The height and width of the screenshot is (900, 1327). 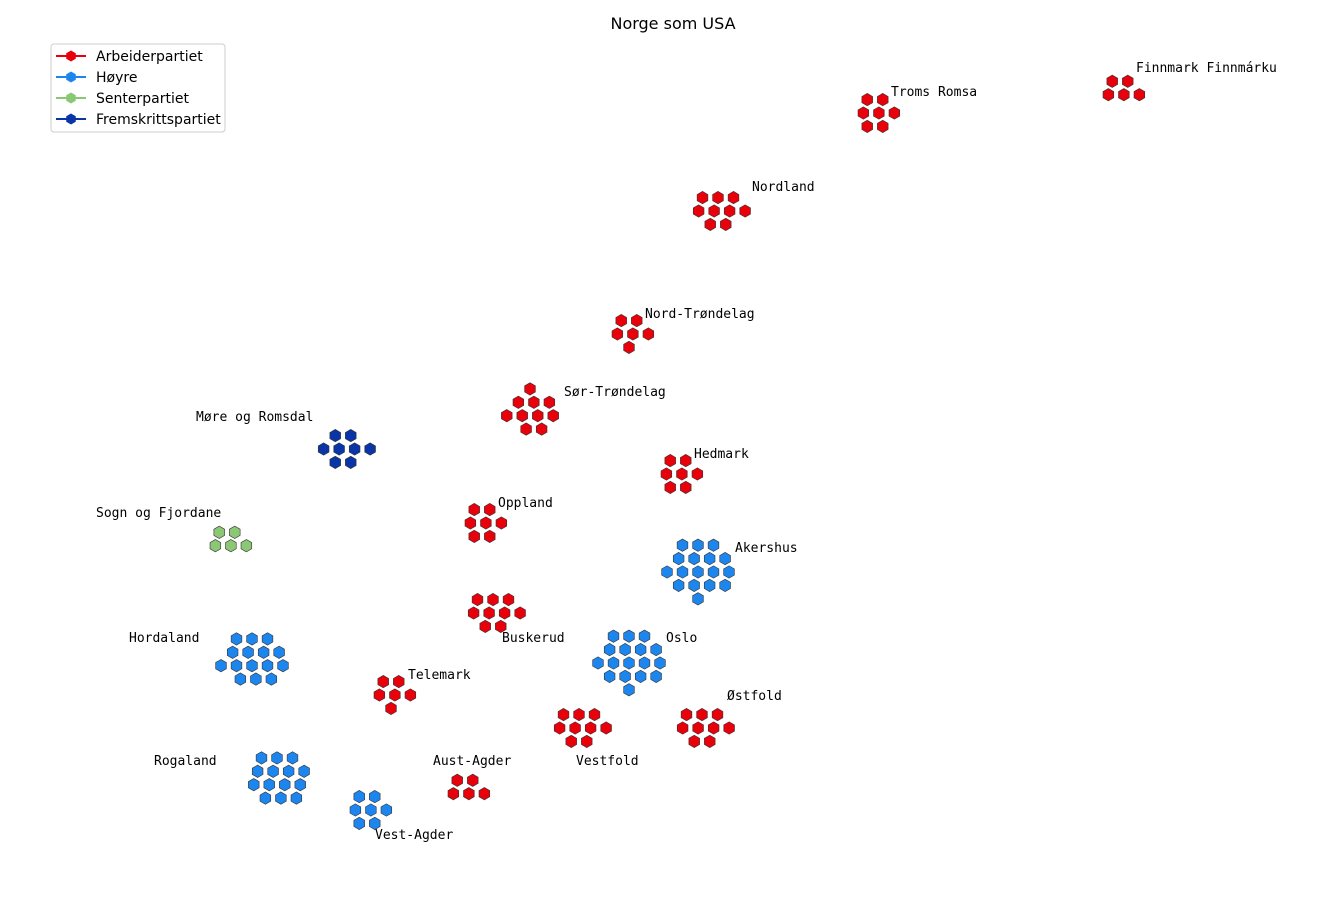 I want to click on county-label: Vest-Agder, so click(x=414, y=835).